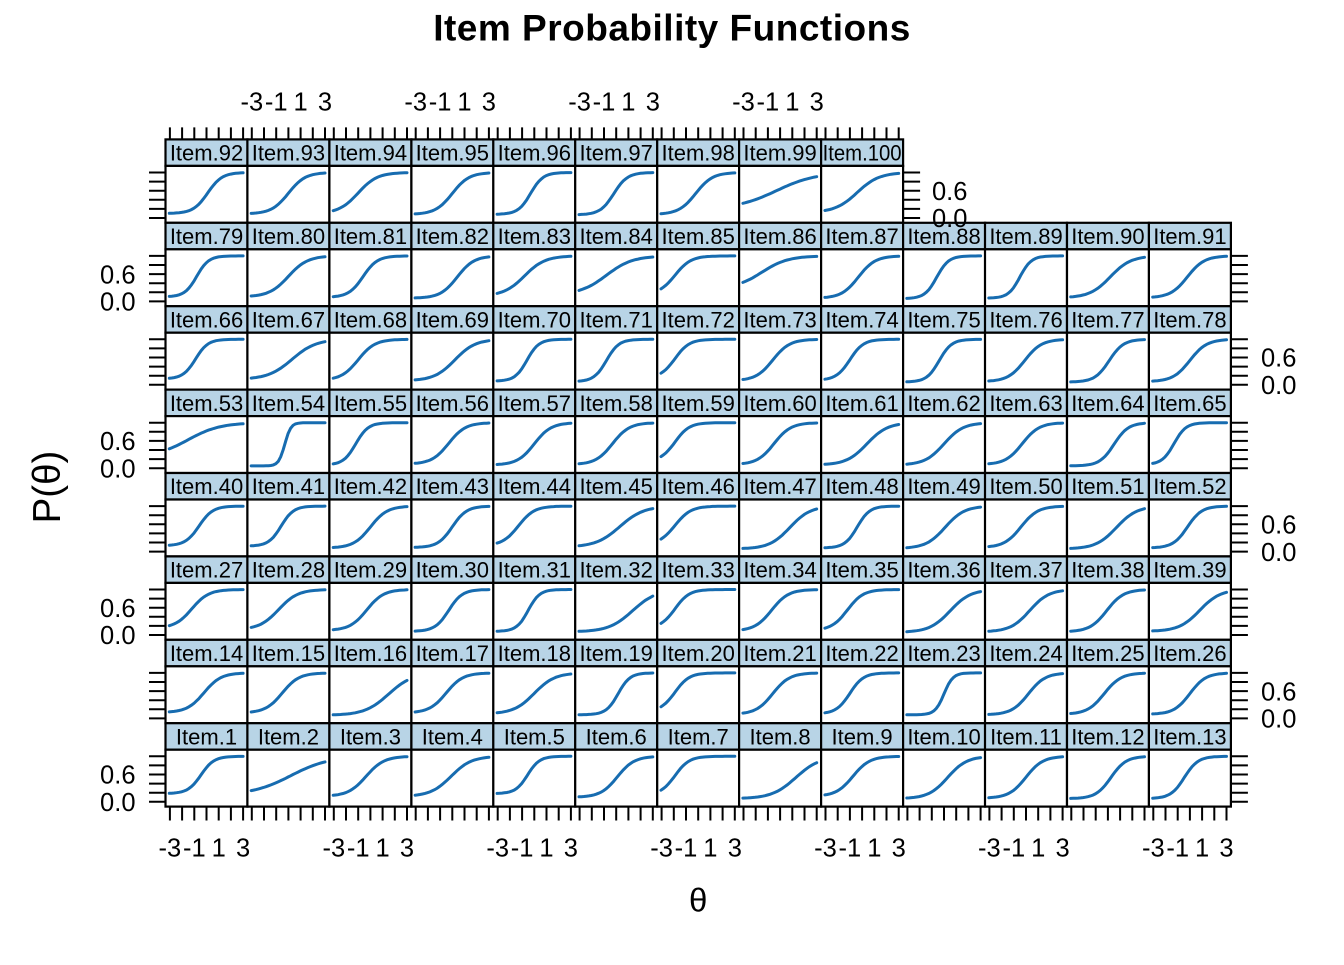 This screenshot has width=1344, height=965. What do you see at coordinates (288, 319) in the screenshot?
I see `svg-text: Item.67` at bounding box center [288, 319].